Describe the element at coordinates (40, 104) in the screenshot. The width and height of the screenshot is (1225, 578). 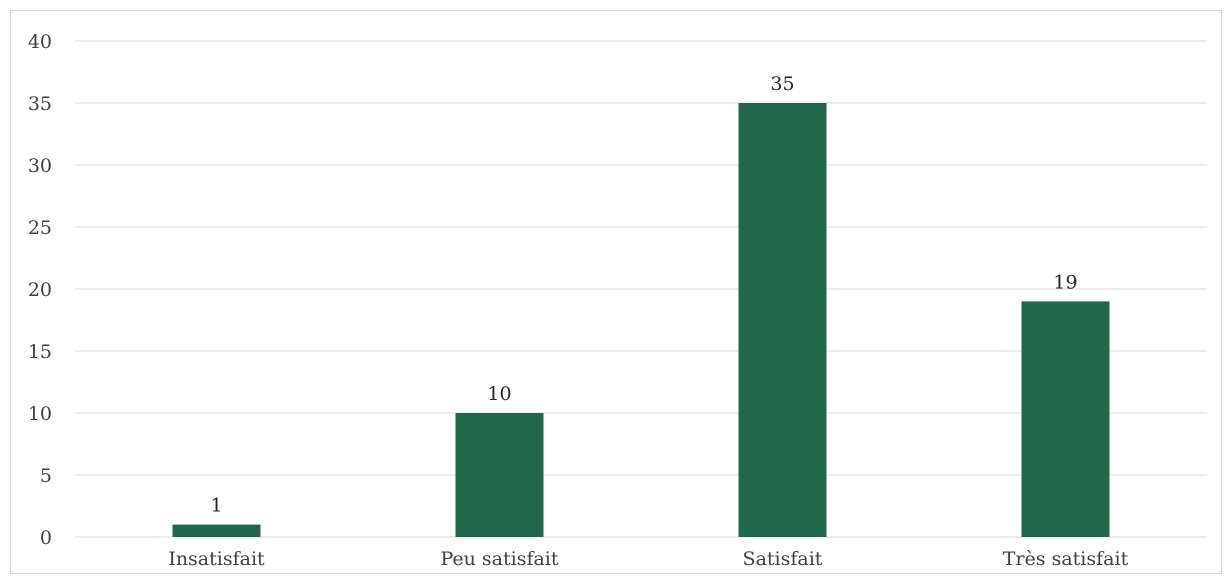
I see `y-tick-label: 35` at that location.